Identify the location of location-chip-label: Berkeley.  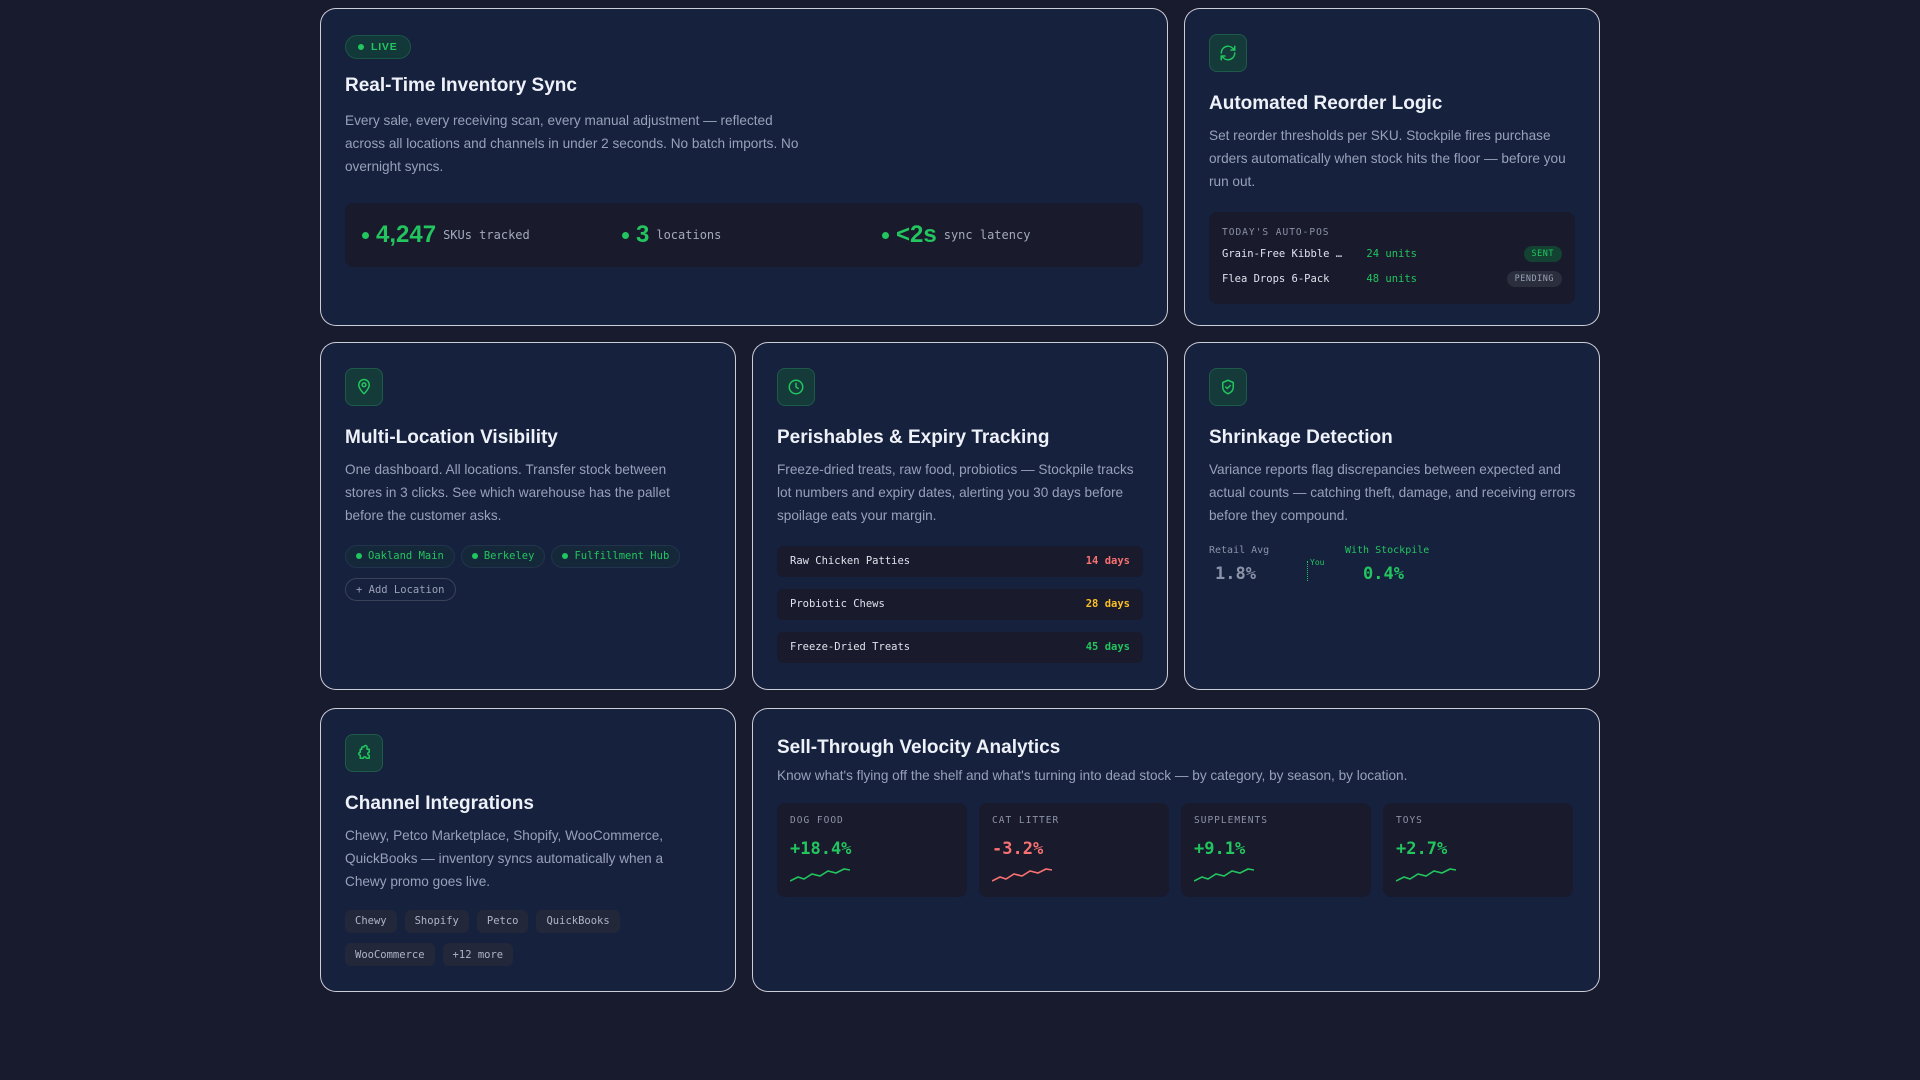
(509, 556).